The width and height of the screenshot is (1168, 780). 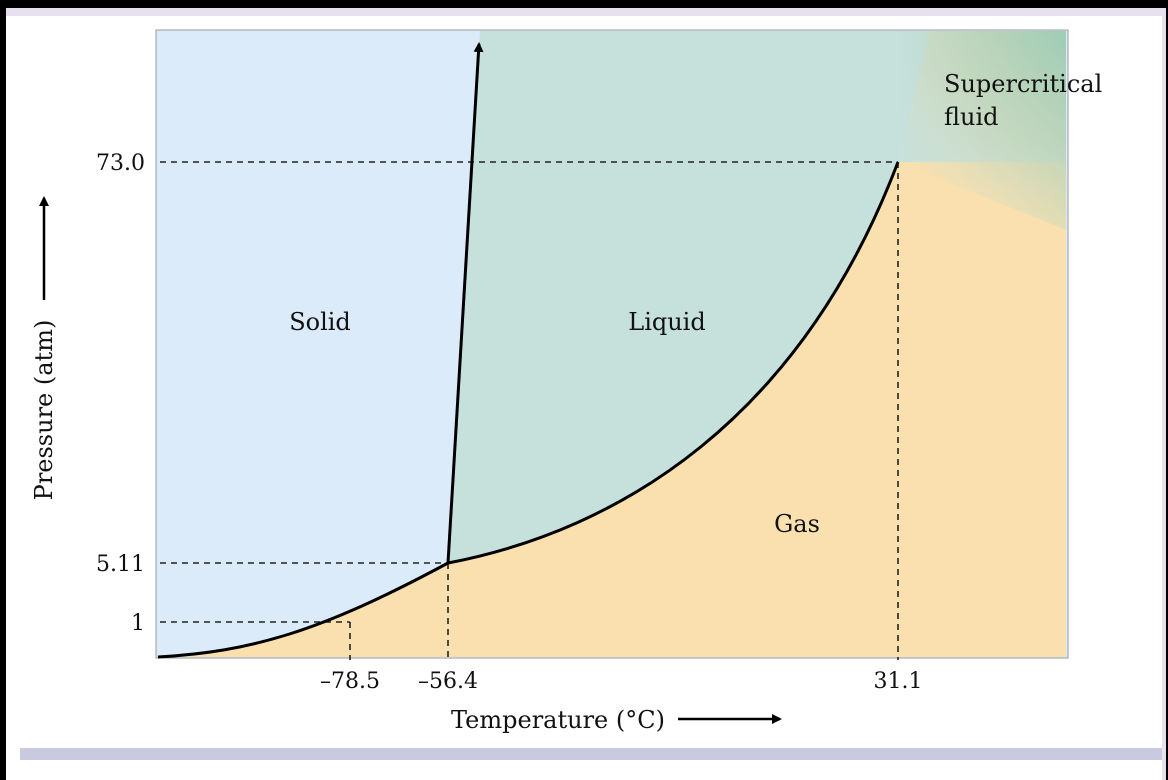 I want to click on sublimation-curve, so click(x=303, y=610).